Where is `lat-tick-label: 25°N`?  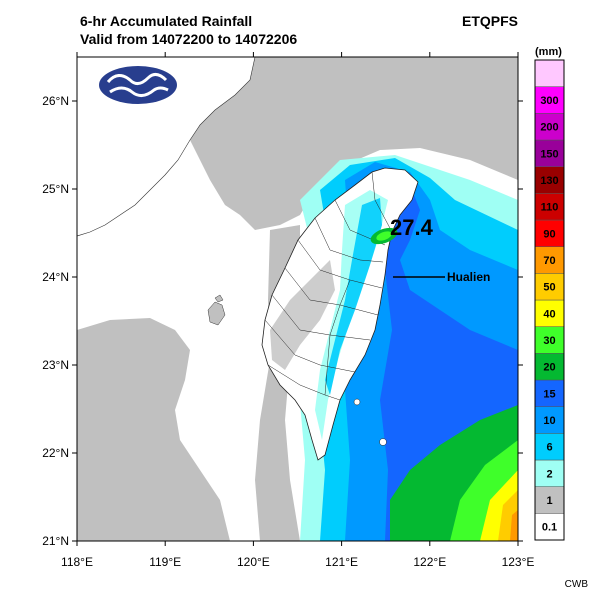 lat-tick-label: 25°N is located at coordinates (55, 189).